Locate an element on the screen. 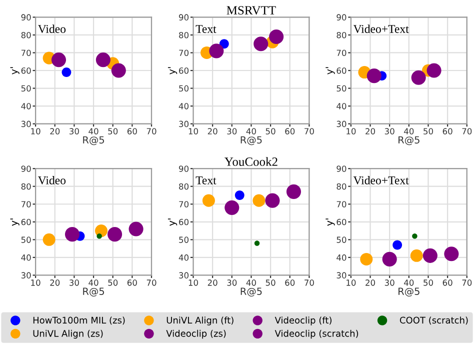 Image resolution: width=474 pixels, height=344 pixels. legend-label: Videoclip (zs) is located at coordinates (196, 334).